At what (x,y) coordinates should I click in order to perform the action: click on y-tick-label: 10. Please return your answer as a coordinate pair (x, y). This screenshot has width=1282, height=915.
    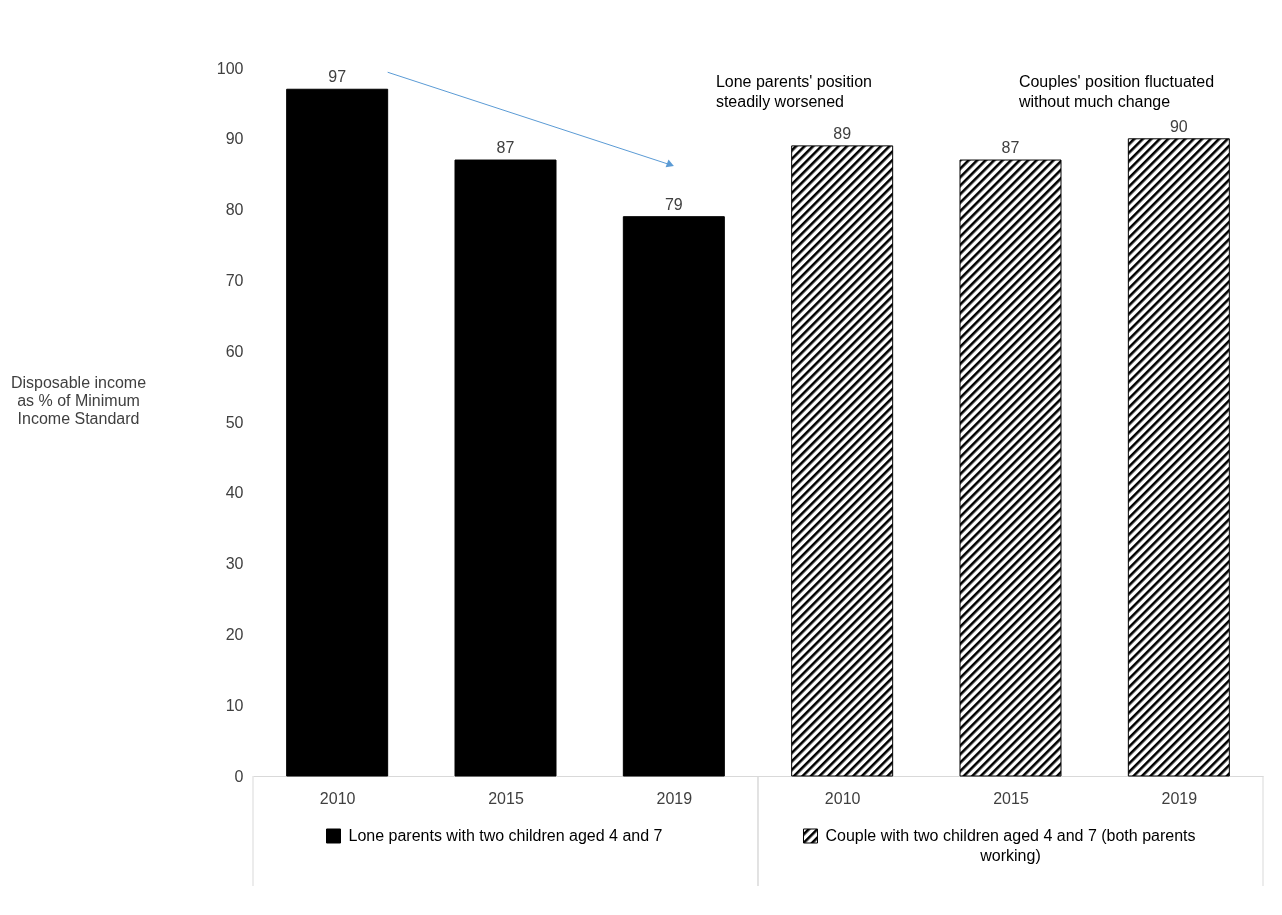
    Looking at the image, I should click on (234, 705).